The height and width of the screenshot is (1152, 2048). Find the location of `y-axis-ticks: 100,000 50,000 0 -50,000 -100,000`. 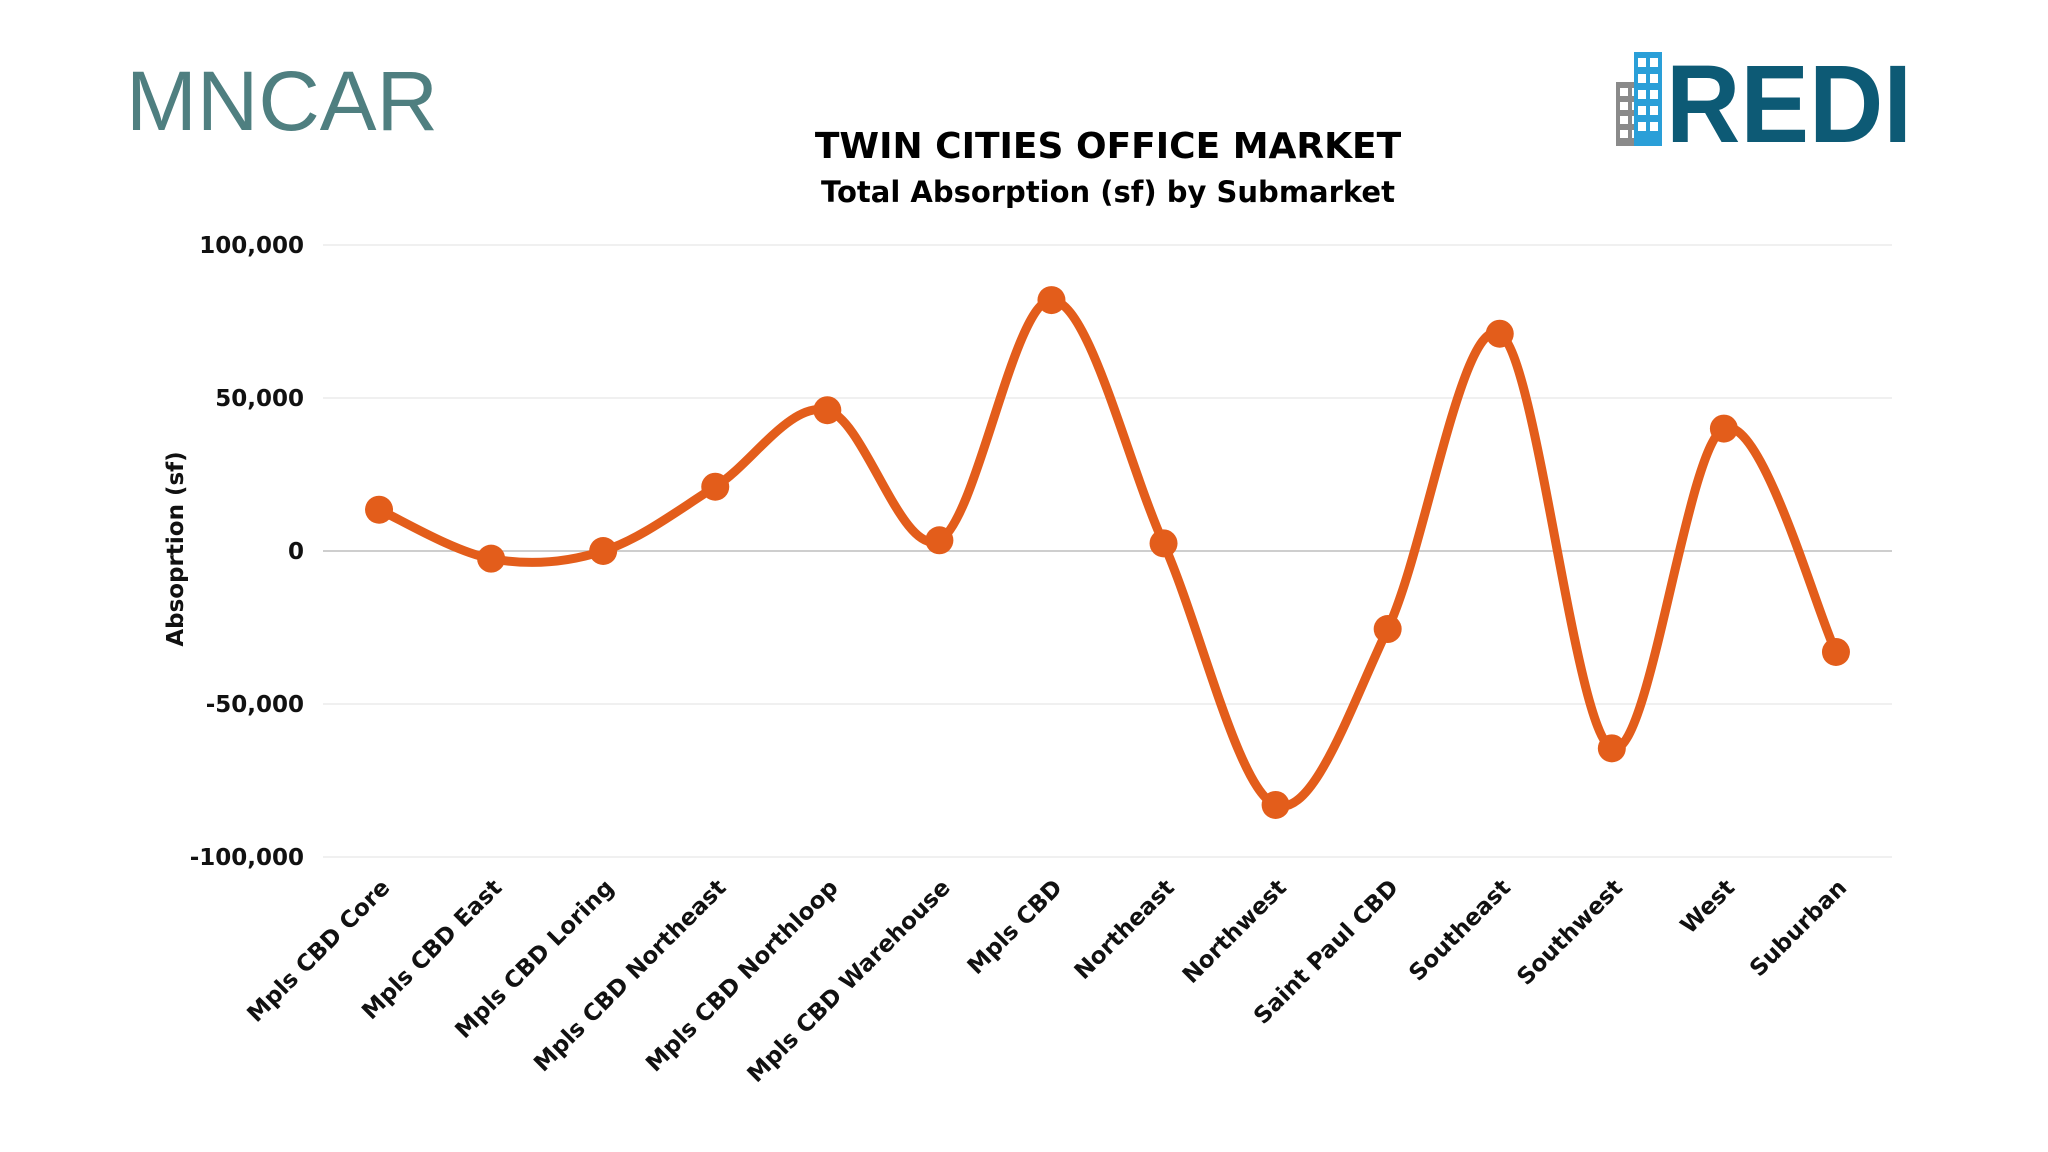

y-axis-ticks: 100,000 50,000 0 -50,000 -100,000 is located at coordinates (247, 552).